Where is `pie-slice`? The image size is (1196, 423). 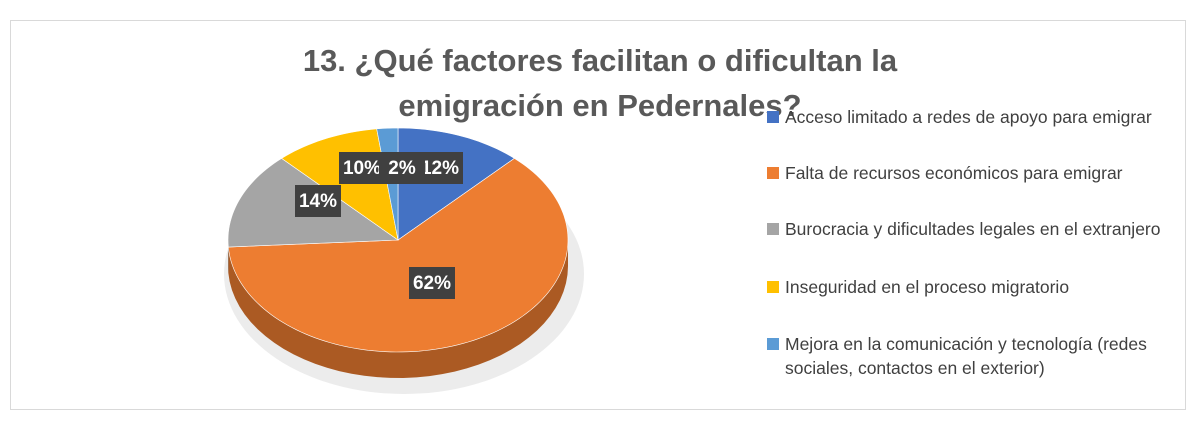 pie-slice is located at coordinates (398, 255).